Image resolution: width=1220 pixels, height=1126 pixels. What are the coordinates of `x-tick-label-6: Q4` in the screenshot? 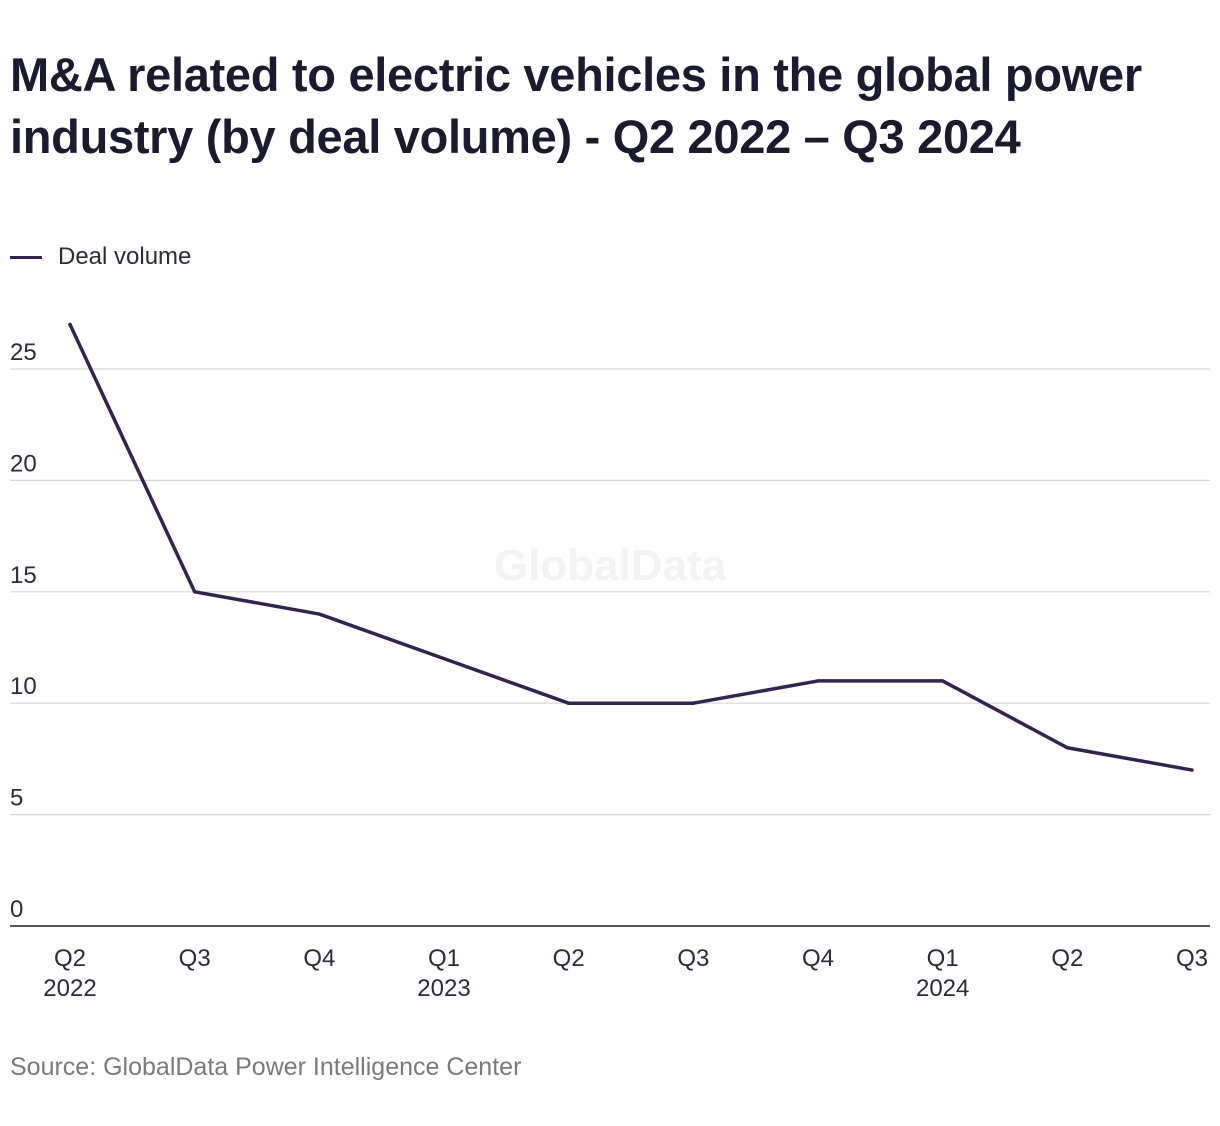 It's located at (818, 958).